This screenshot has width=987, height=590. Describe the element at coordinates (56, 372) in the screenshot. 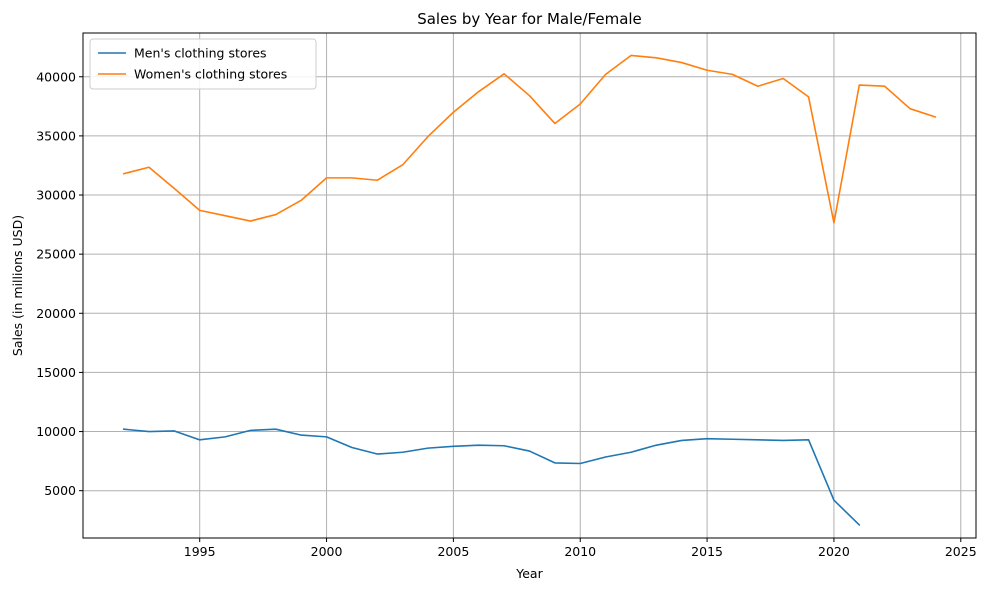

I see `y-tick-label: 15000` at that location.